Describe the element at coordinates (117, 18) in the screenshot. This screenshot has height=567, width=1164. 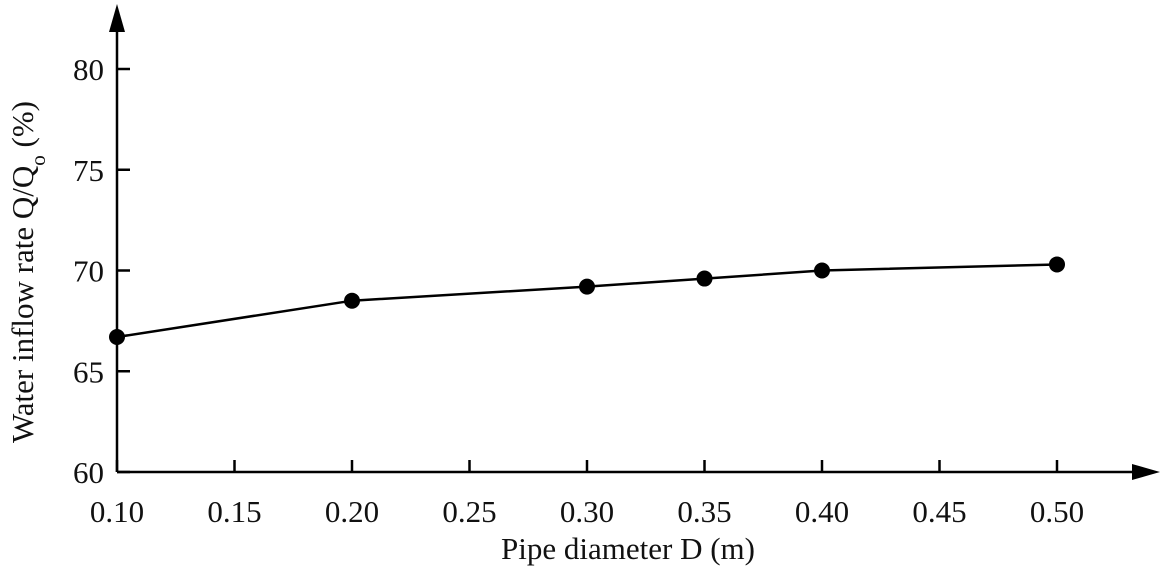
I see `y-axis-arrow` at that location.